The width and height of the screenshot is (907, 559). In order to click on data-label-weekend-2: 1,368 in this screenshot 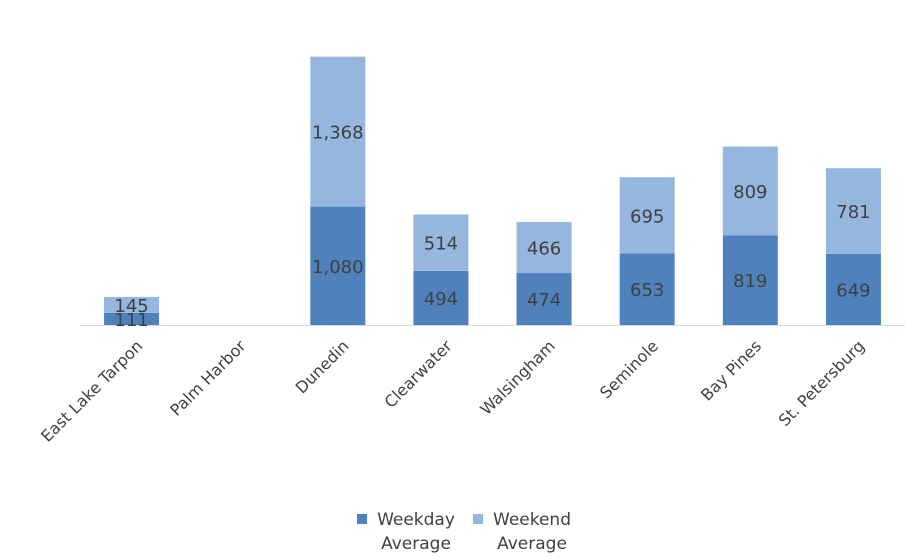, I will do `click(338, 133)`.